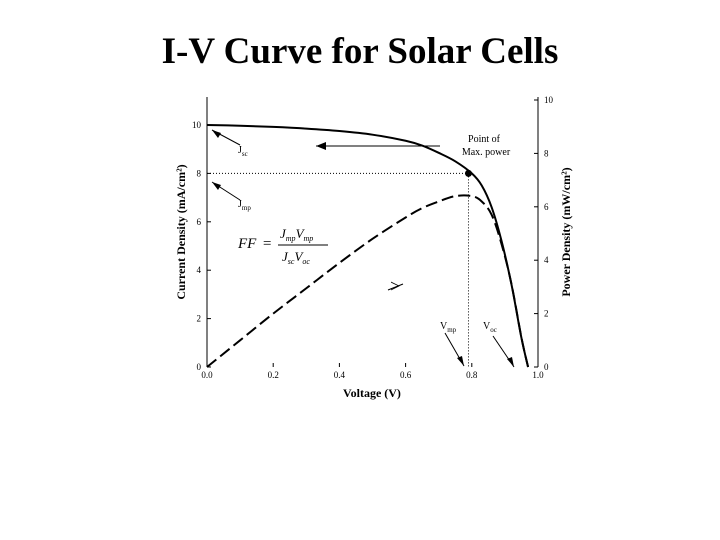 This screenshot has width=720, height=540. I want to click on y-right-tick-label: 0, so click(546, 367).